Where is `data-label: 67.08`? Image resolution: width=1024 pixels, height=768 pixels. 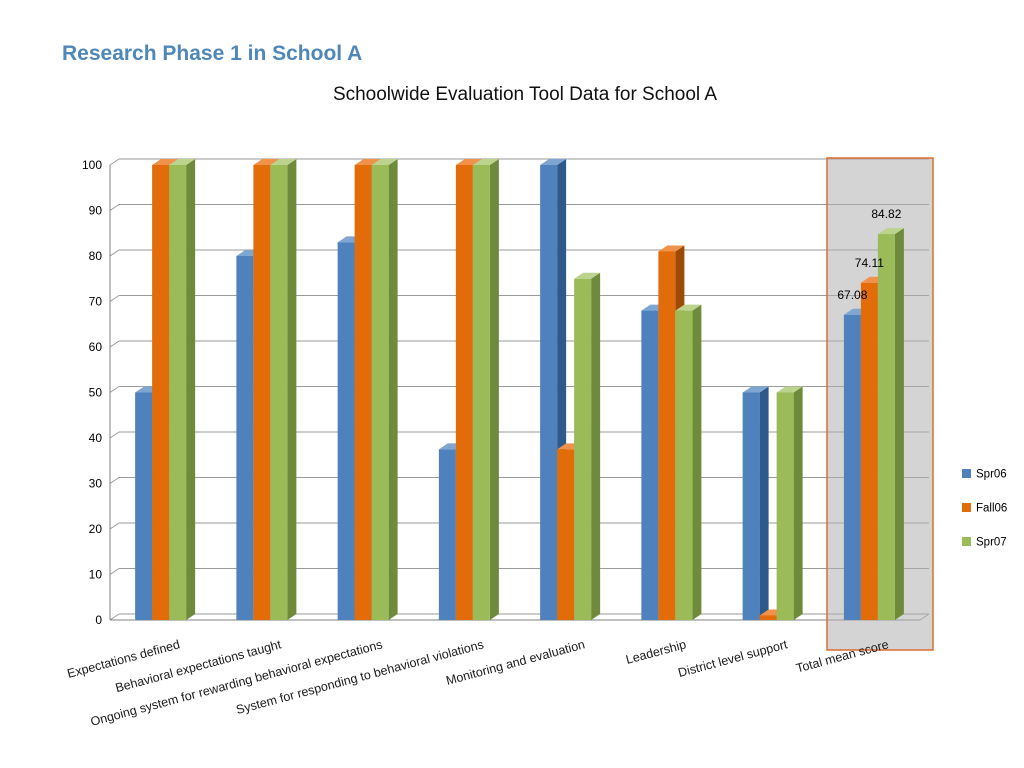
data-label: 67.08 is located at coordinates (852, 295).